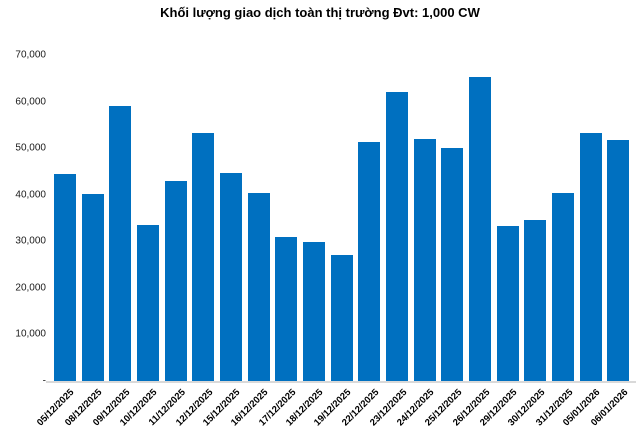 Image resolution: width=640 pixels, height=440 pixels. I want to click on y-tick-label: 30,000, so click(30, 241).